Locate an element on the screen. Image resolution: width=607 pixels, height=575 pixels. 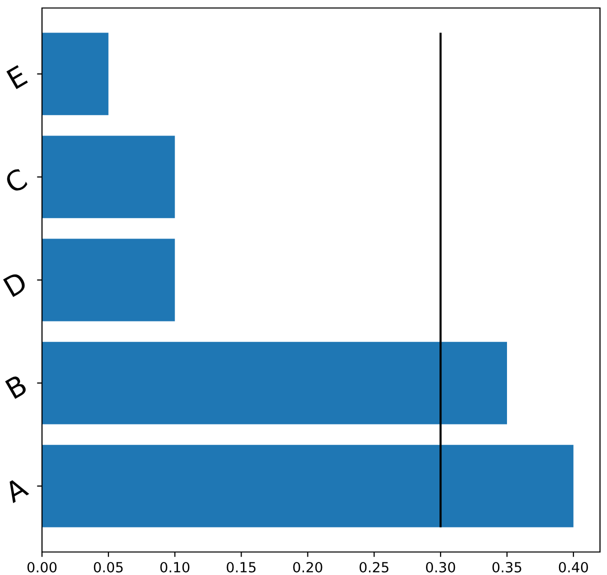
x-tick-label: 0.15 is located at coordinates (241, 567).